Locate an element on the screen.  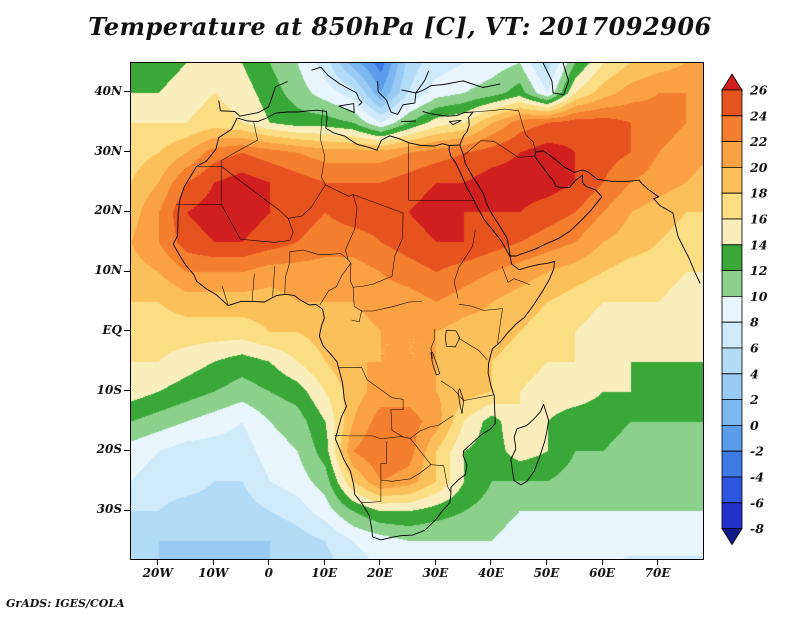
lon-tick-label: 20E is located at coordinates (379, 573).